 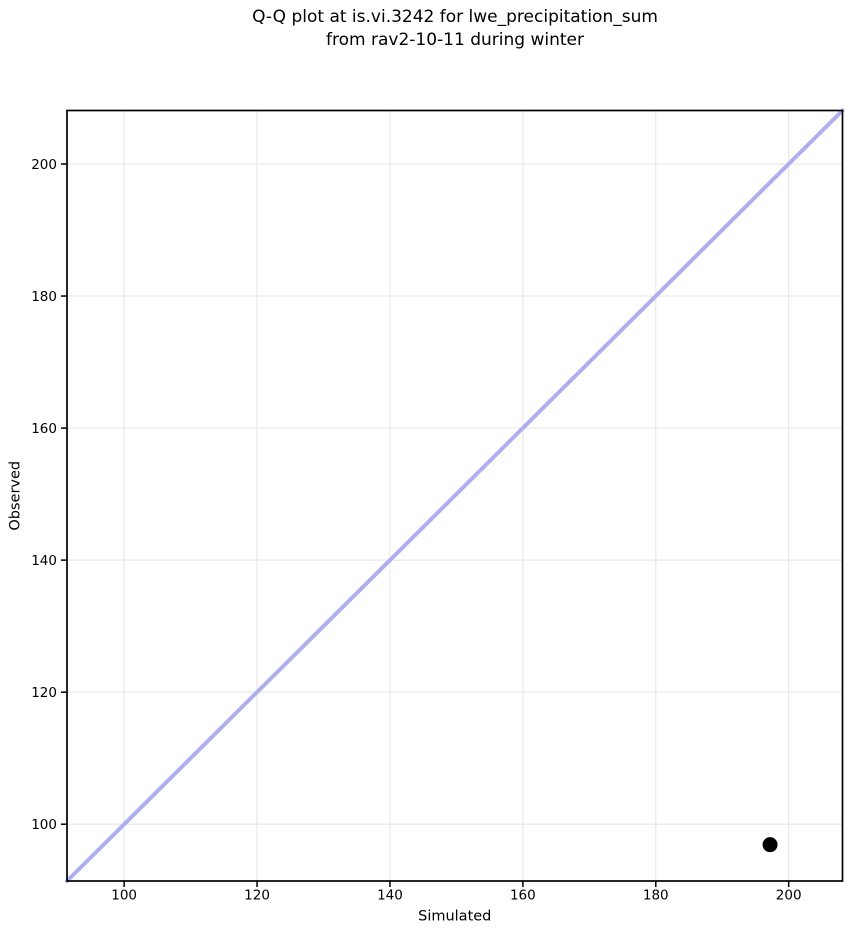 What do you see at coordinates (454, 917) in the screenshot?
I see `x-axis-label: Simulated` at bounding box center [454, 917].